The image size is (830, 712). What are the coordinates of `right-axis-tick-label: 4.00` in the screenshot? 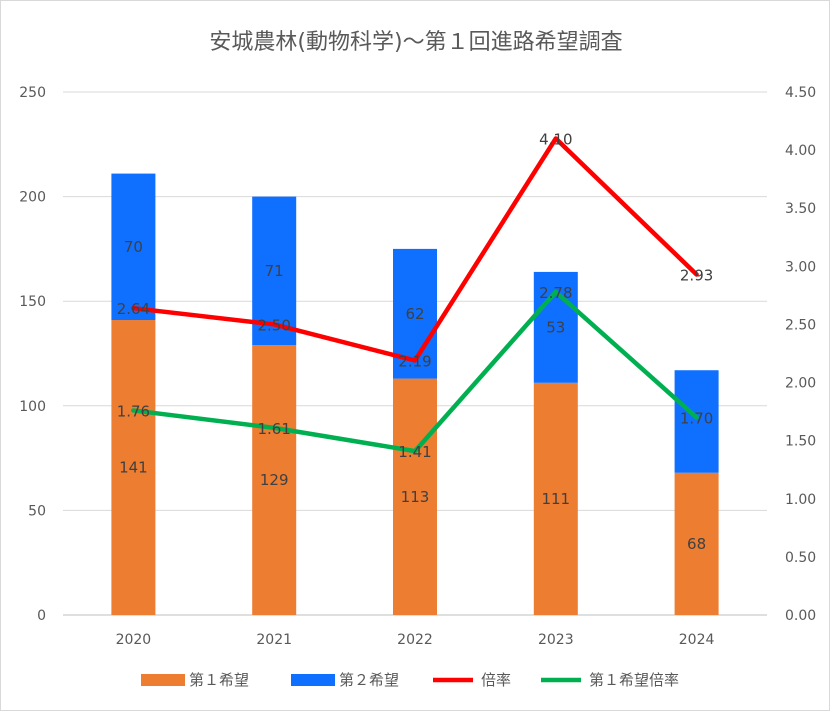 It's located at (800, 151).